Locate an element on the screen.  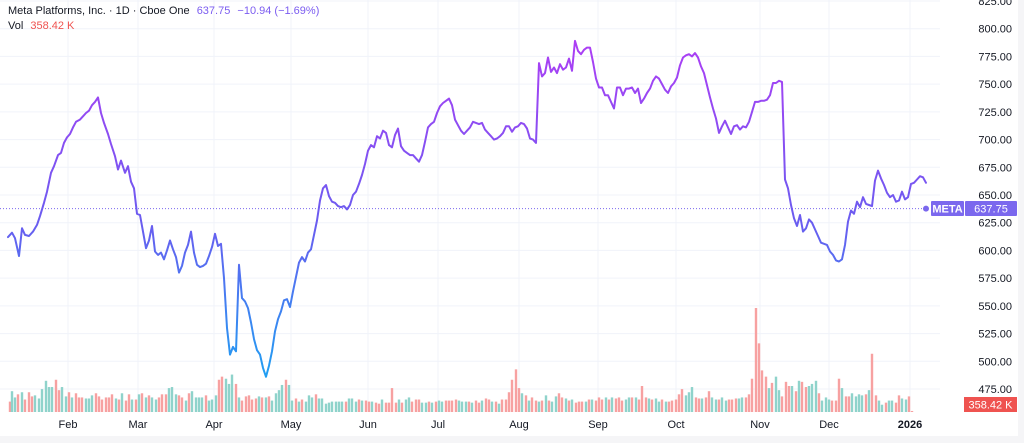
interval-label: 1D is located at coordinates (122, 11).